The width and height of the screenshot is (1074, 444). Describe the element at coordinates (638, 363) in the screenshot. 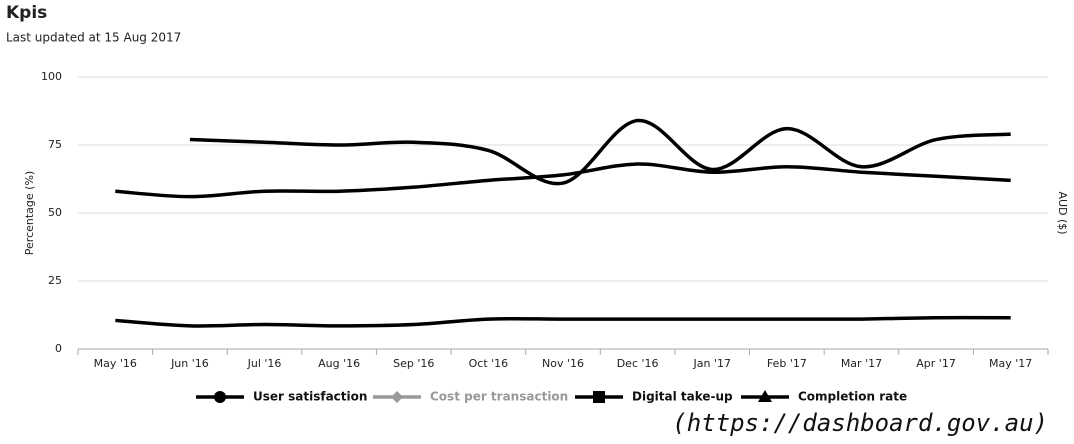

I see `x-tick-label: Dec '16` at that location.